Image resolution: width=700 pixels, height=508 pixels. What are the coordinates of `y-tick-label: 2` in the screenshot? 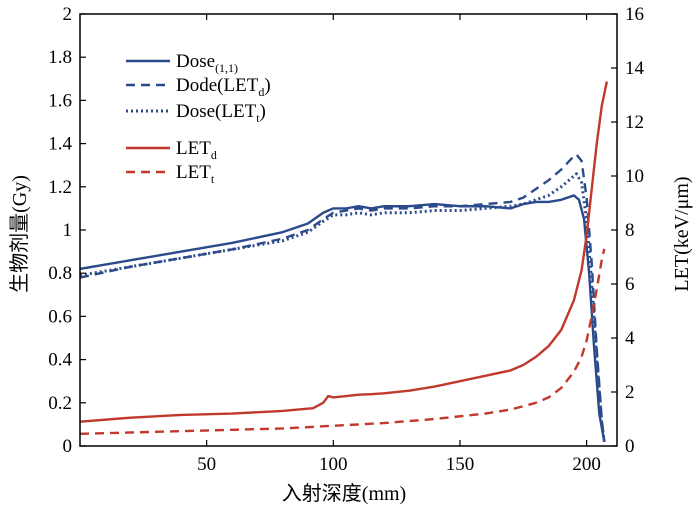 It's located at (68, 14).